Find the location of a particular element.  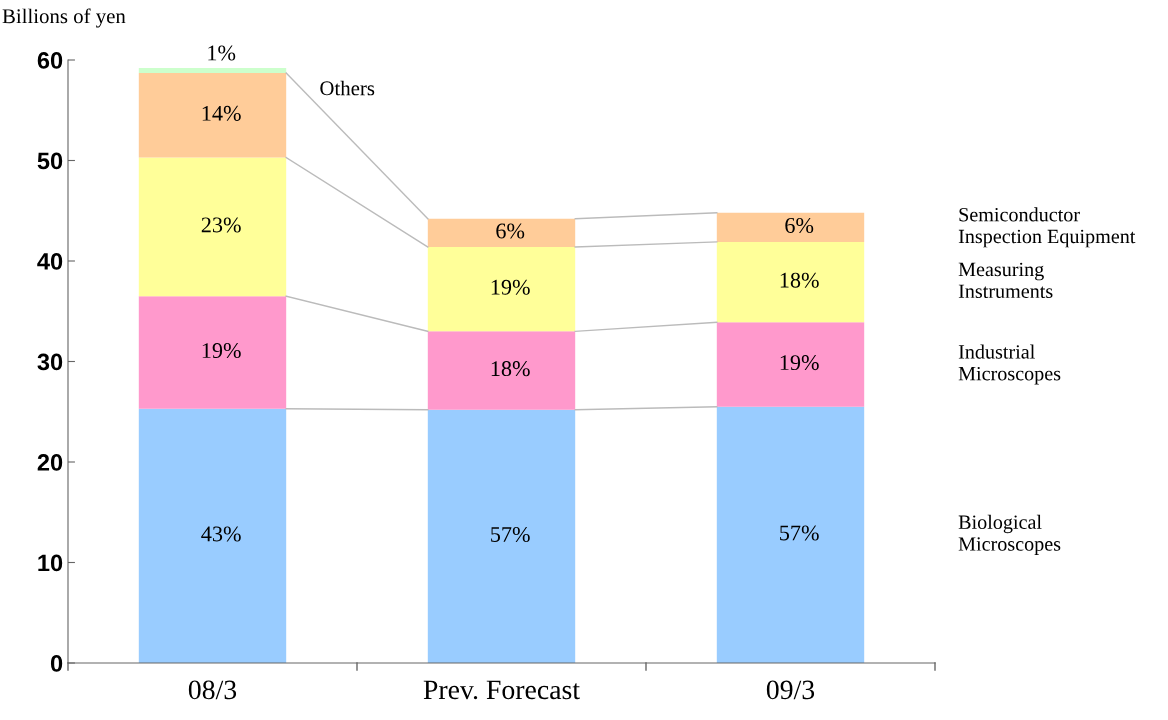

annotation: 1% is located at coordinates (222, 53).